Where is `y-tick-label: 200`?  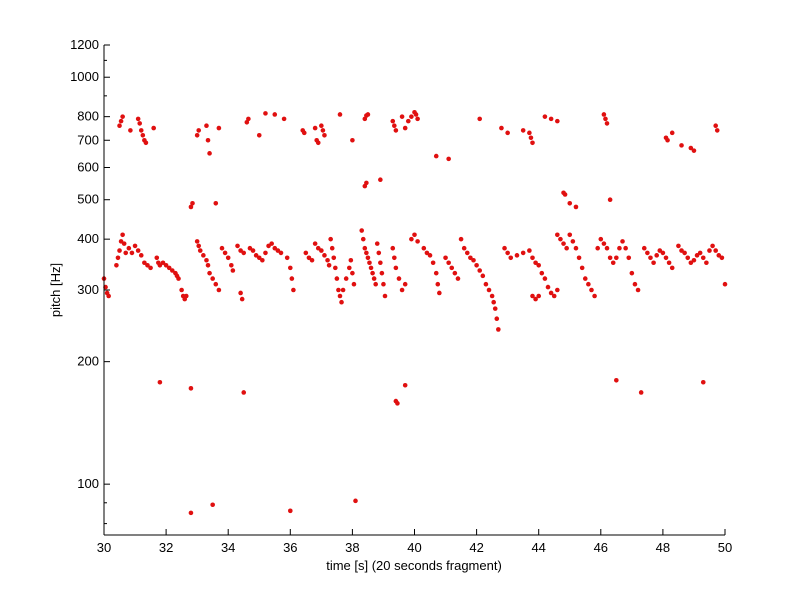
y-tick-label: 200 is located at coordinates (88, 361).